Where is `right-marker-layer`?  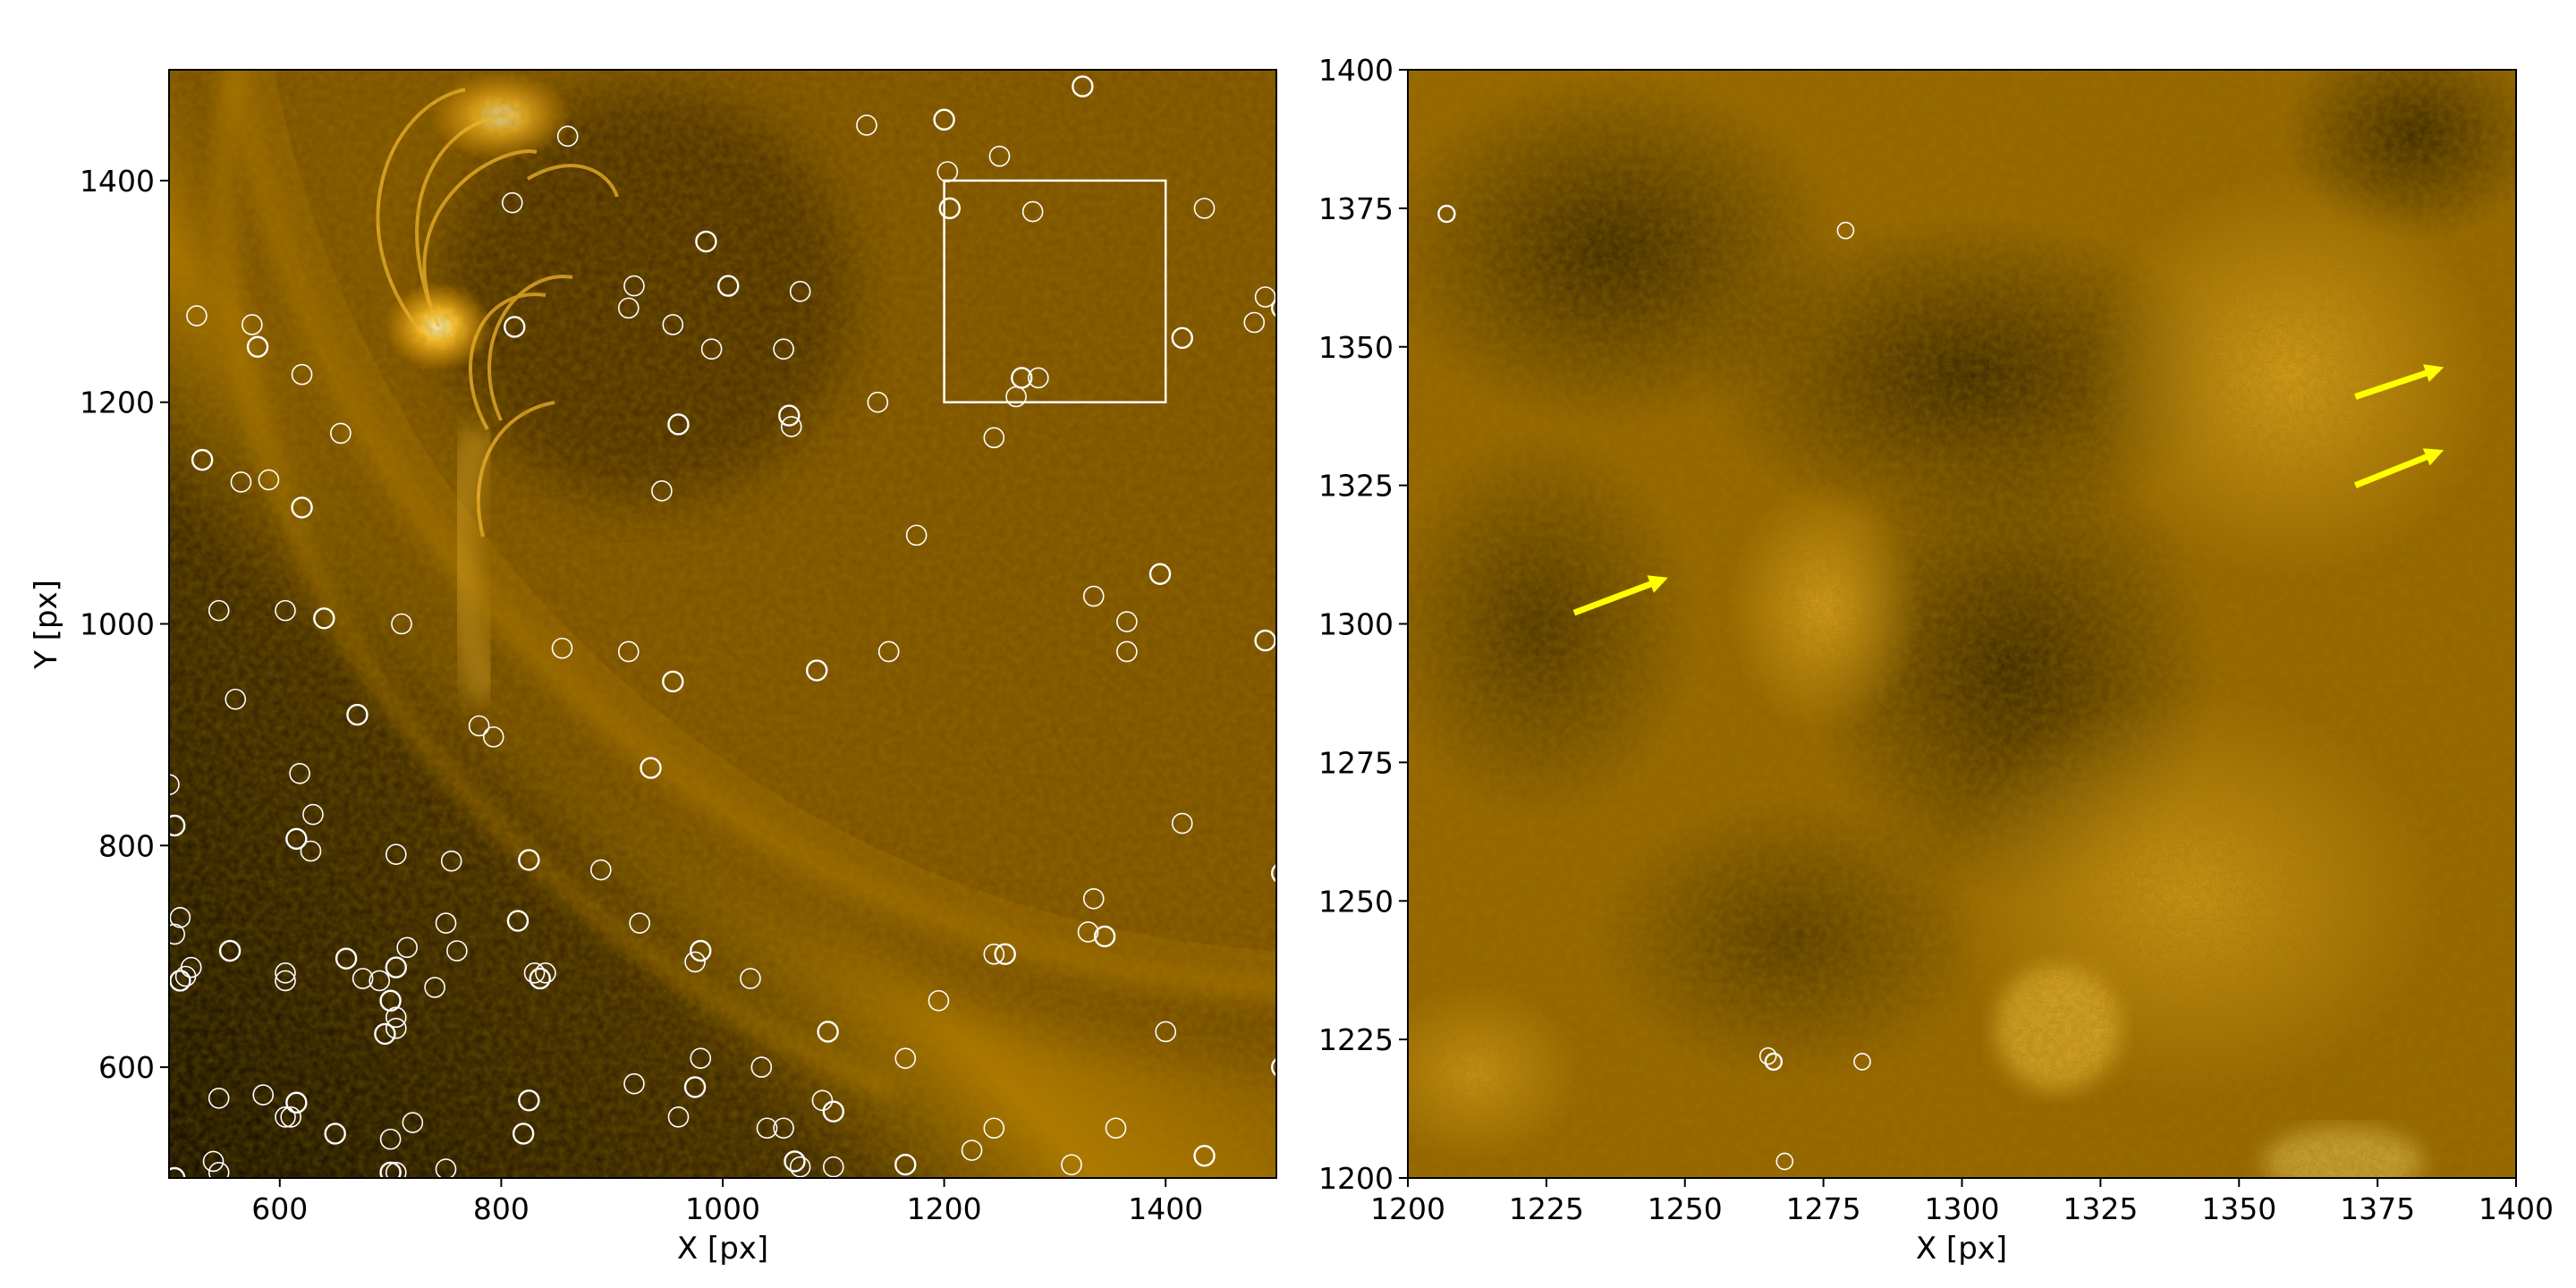 right-marker-layer is located at coordinates (1654, 687).